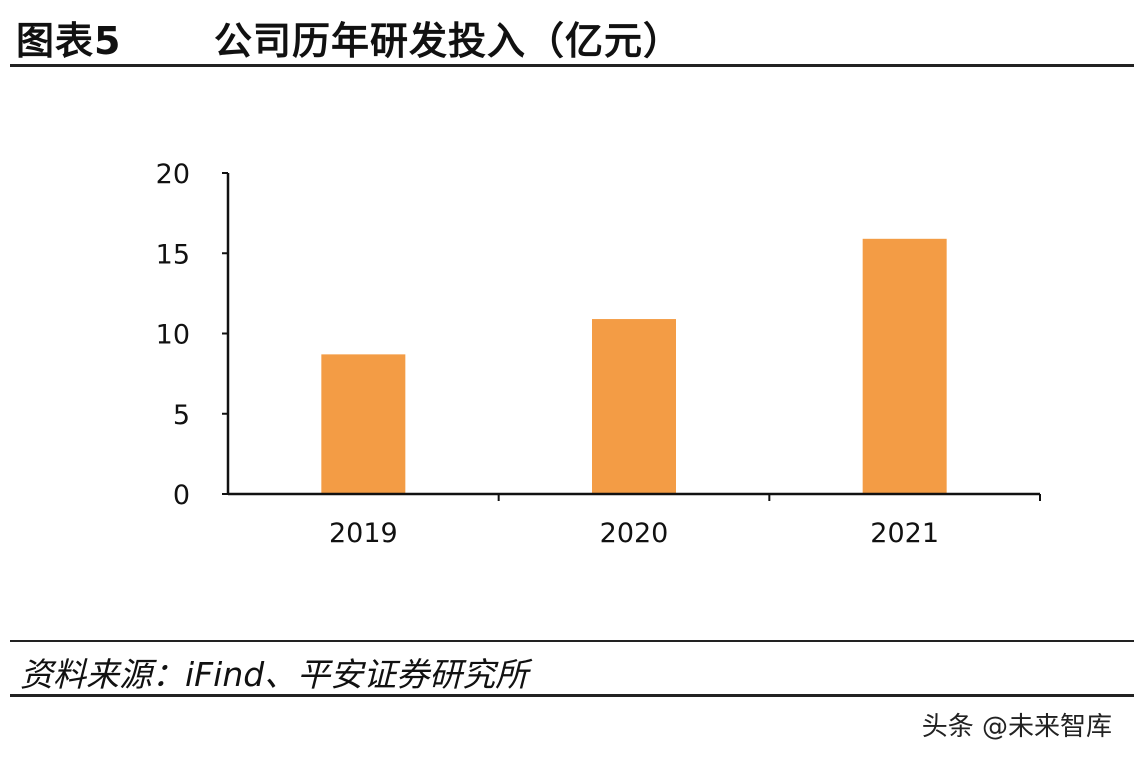  Describe the element at coordinates (181, 495) in the screenshot. I see `y-tick-label: 0` at that location.